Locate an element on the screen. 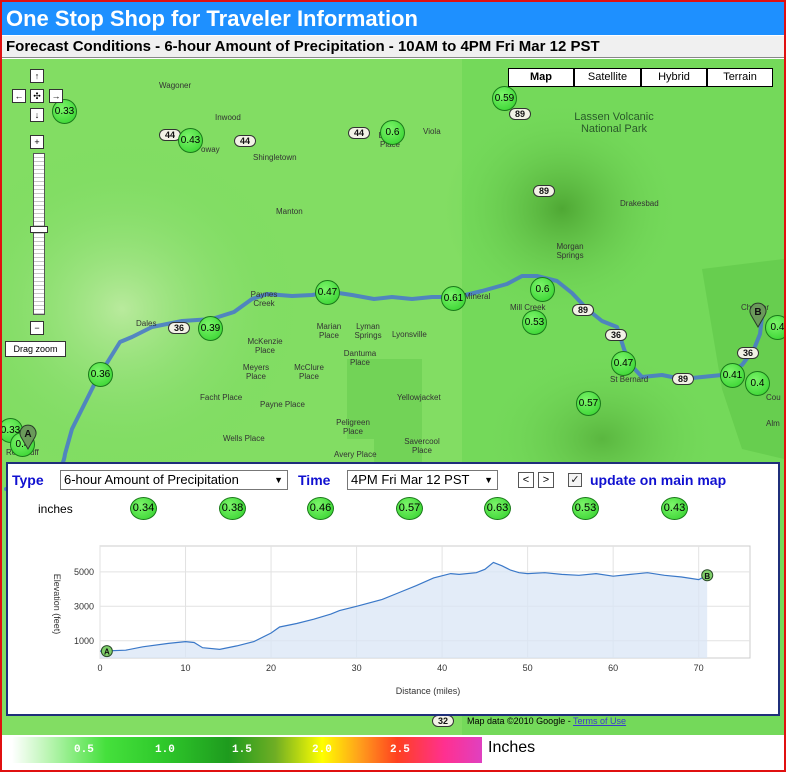  point-precip-bubble: 0.34 is located at coordinates (143, 508).